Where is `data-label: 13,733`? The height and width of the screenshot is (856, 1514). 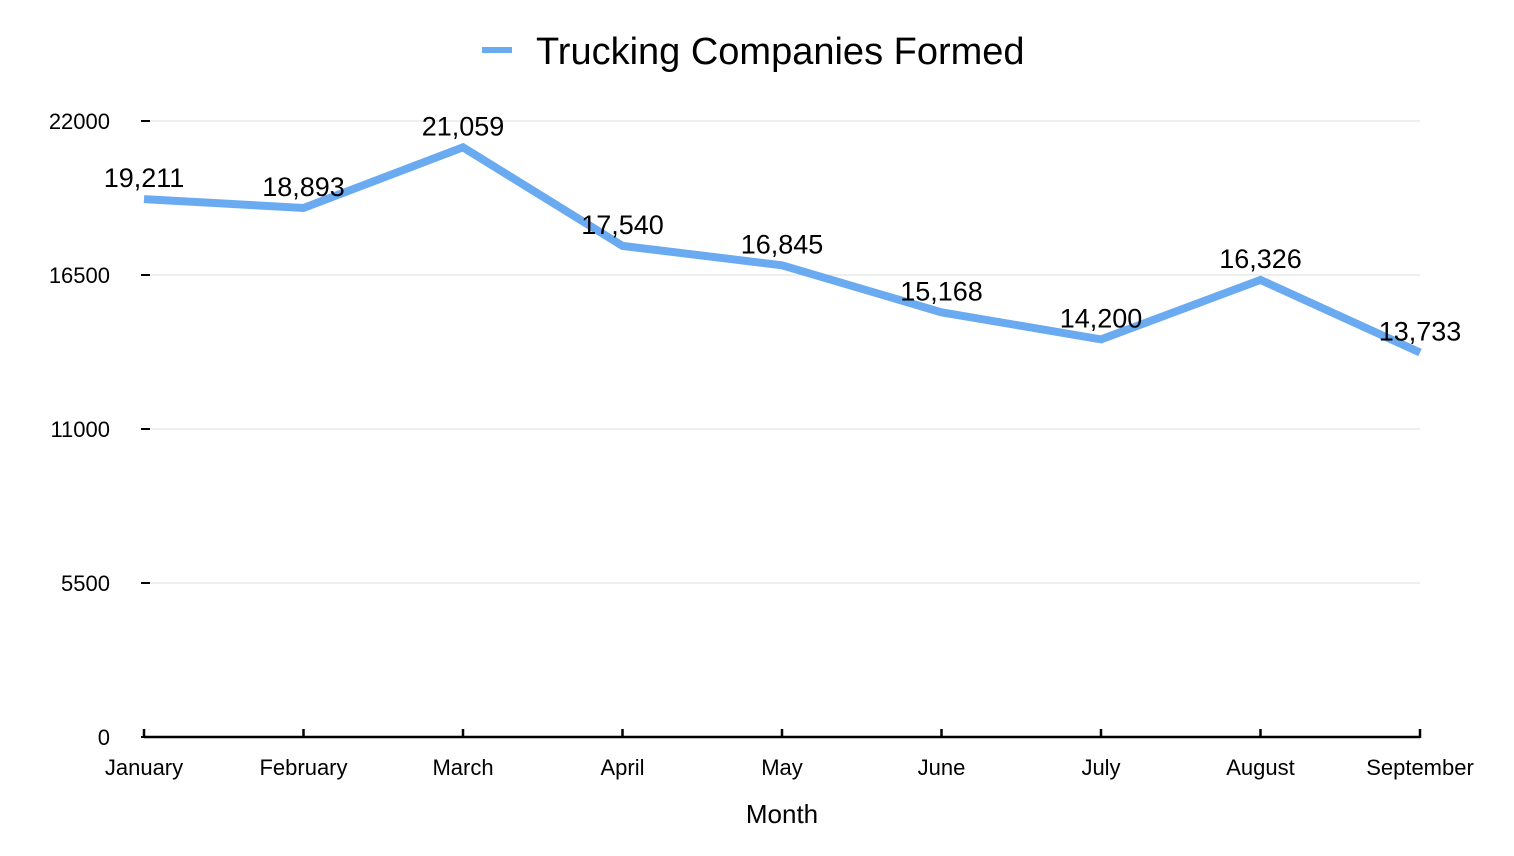
data-label: 13,733 is located at coordinates (1420, 331).